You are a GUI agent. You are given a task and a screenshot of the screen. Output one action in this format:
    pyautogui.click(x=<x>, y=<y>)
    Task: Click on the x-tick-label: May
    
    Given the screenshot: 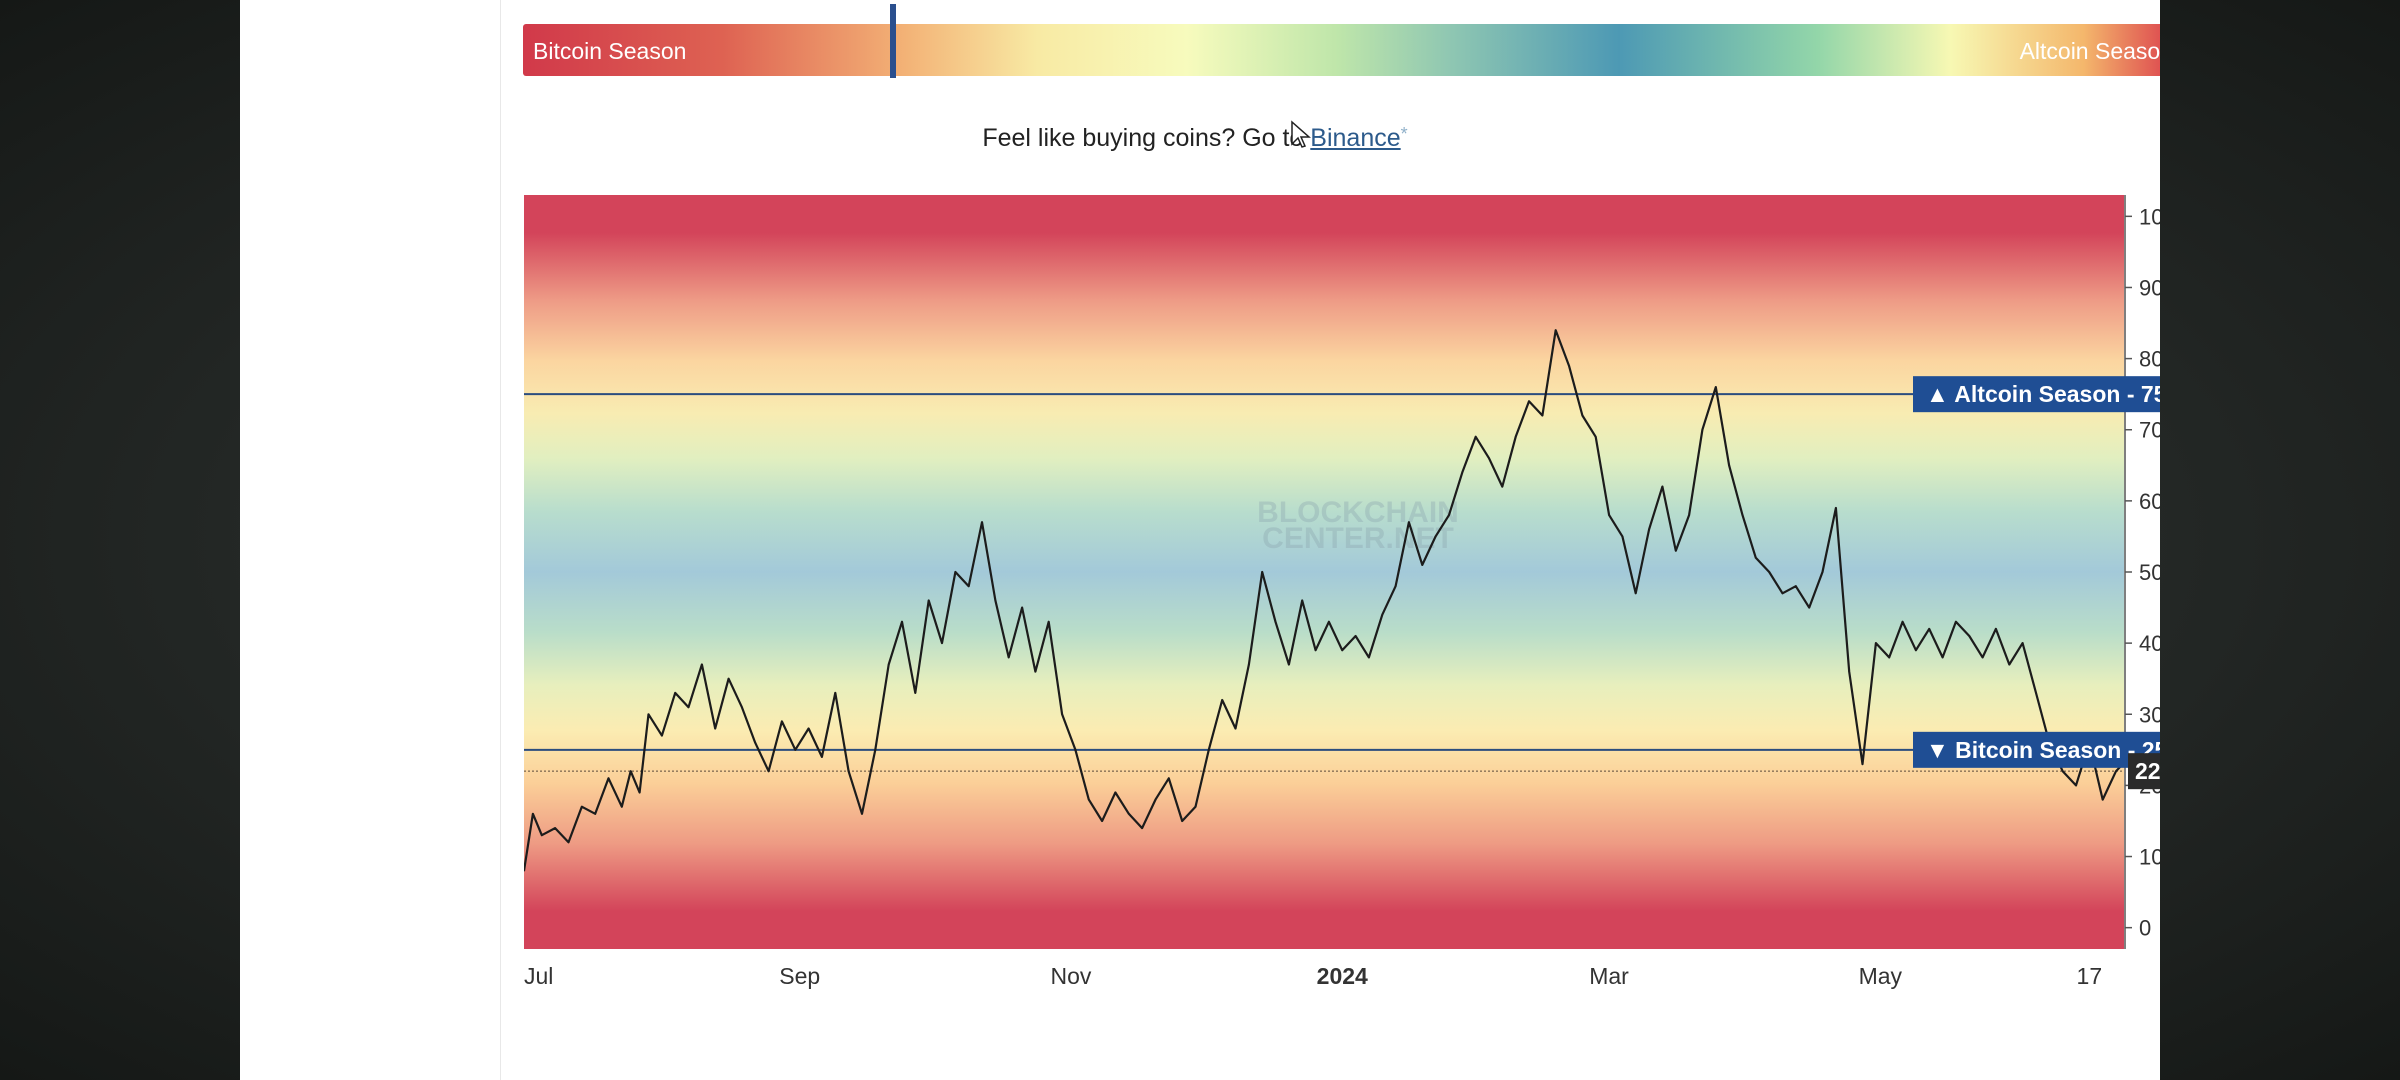 What is the action you would take?
    pyautogui.click(x=1881, y=976)
    